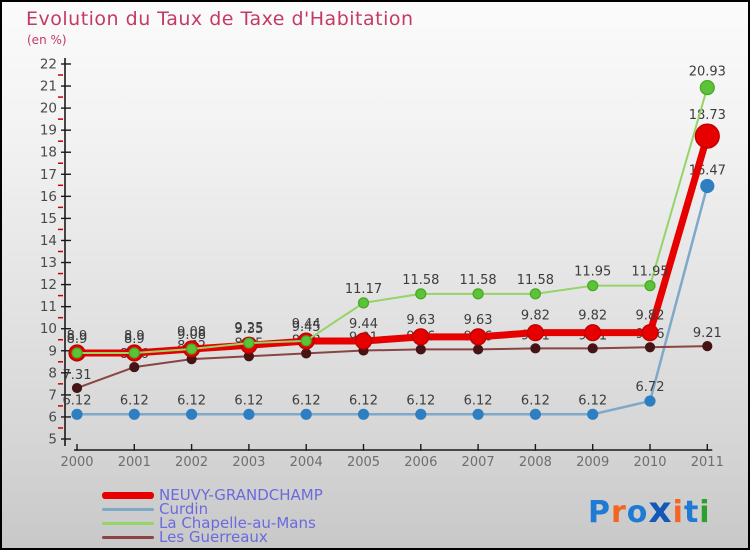 This screenshot has height=550, width=750. What do you see at coordinates (76, 462) in the screenshot?
I see `x-tick-label: 2000` at bounding box center [76, 462].